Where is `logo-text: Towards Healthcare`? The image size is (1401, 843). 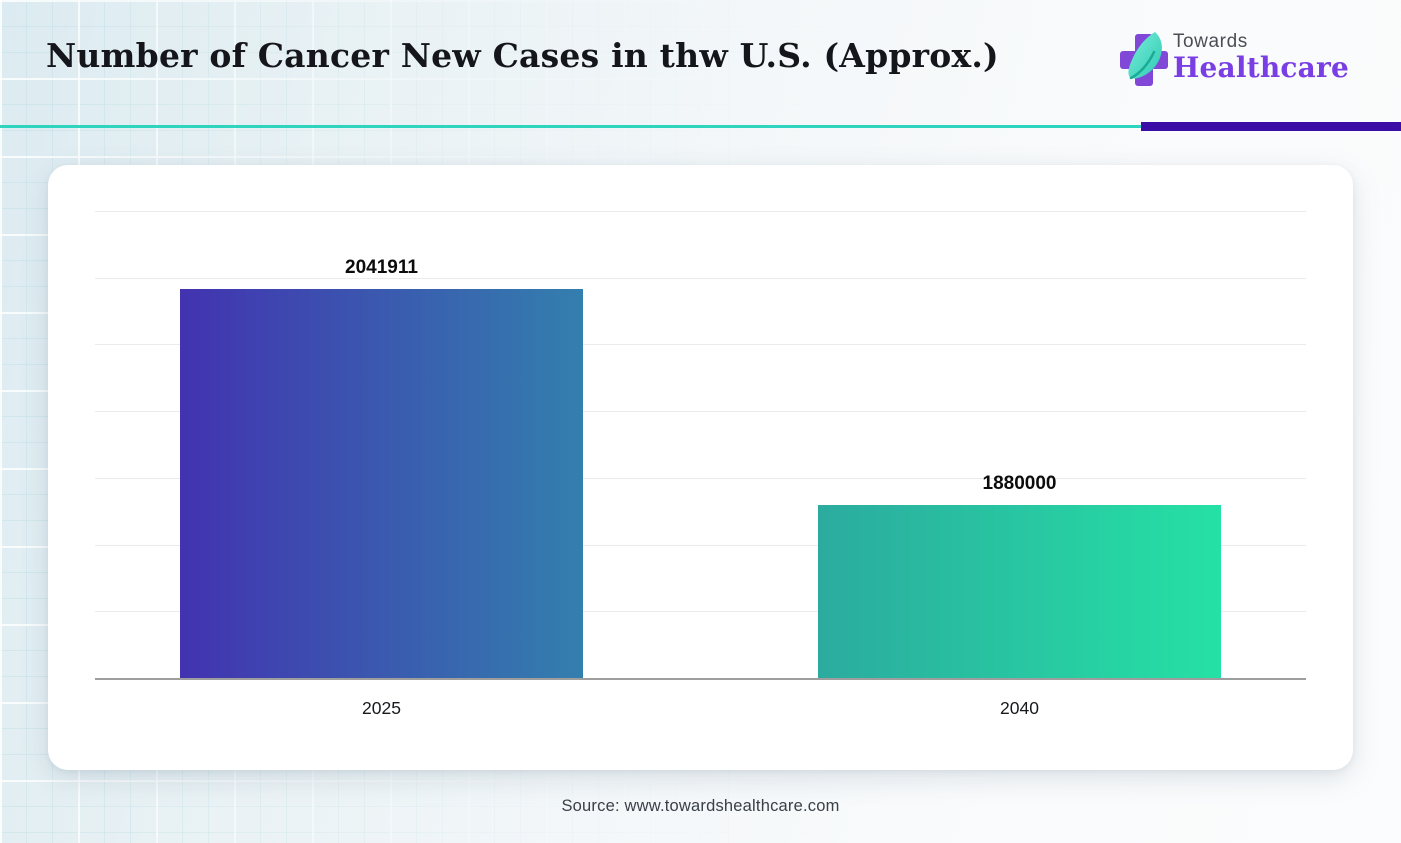
logo-text: Towards Healthcare is located at coordinates (1261, 57).